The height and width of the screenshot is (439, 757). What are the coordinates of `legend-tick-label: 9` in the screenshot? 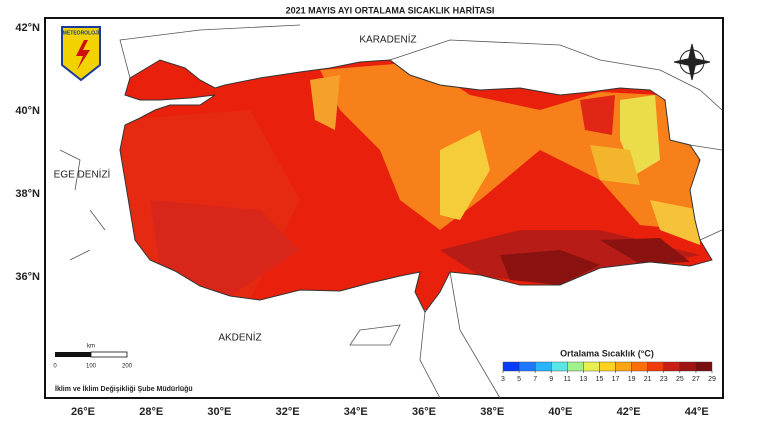 It's located at (551, 379).